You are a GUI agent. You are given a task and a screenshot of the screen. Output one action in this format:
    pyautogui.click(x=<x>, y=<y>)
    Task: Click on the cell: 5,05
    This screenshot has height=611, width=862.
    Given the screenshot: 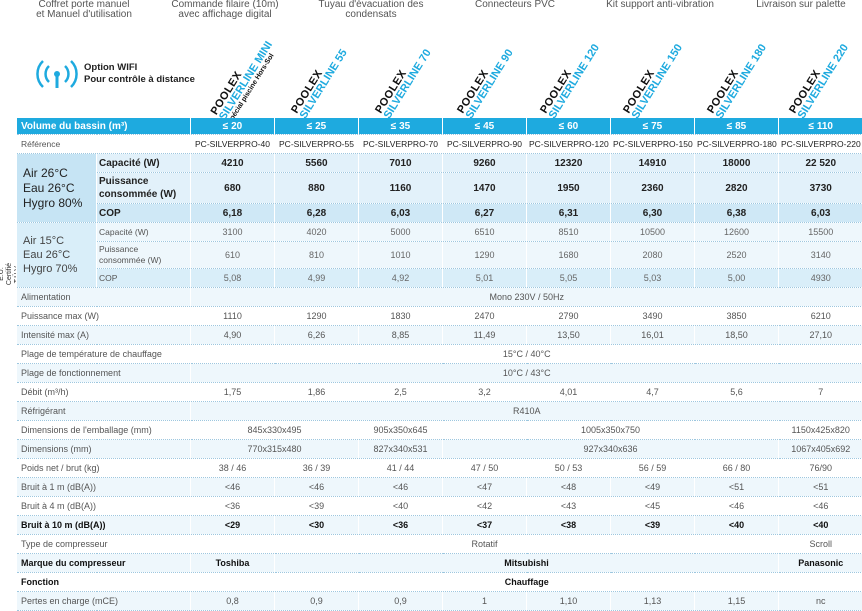 What is the action you would take?
    pyautogui.click(x=569, y=278)
    